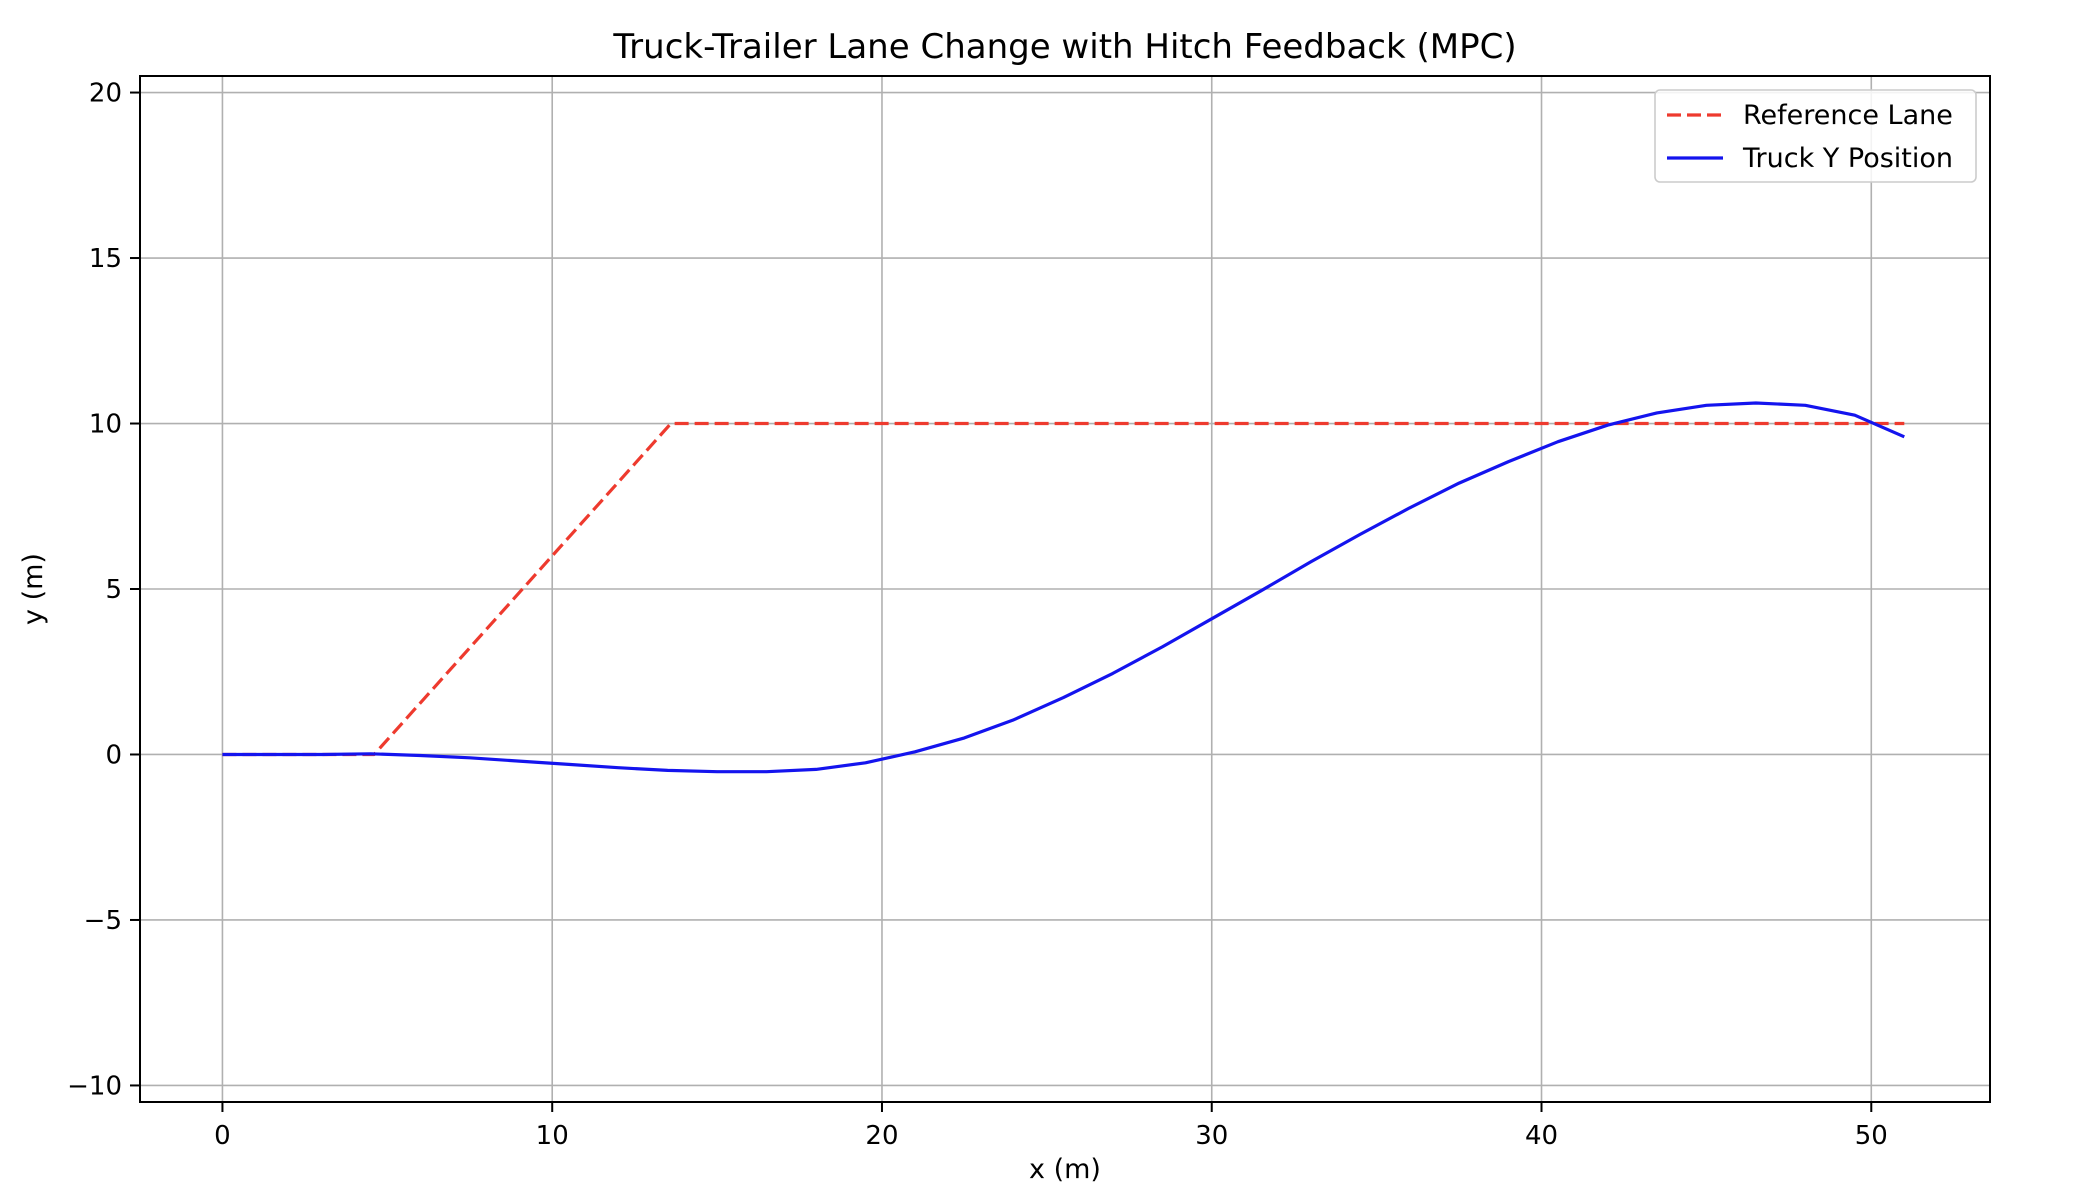  I want to click on x-tick-label: 20, so click(881, 1136).